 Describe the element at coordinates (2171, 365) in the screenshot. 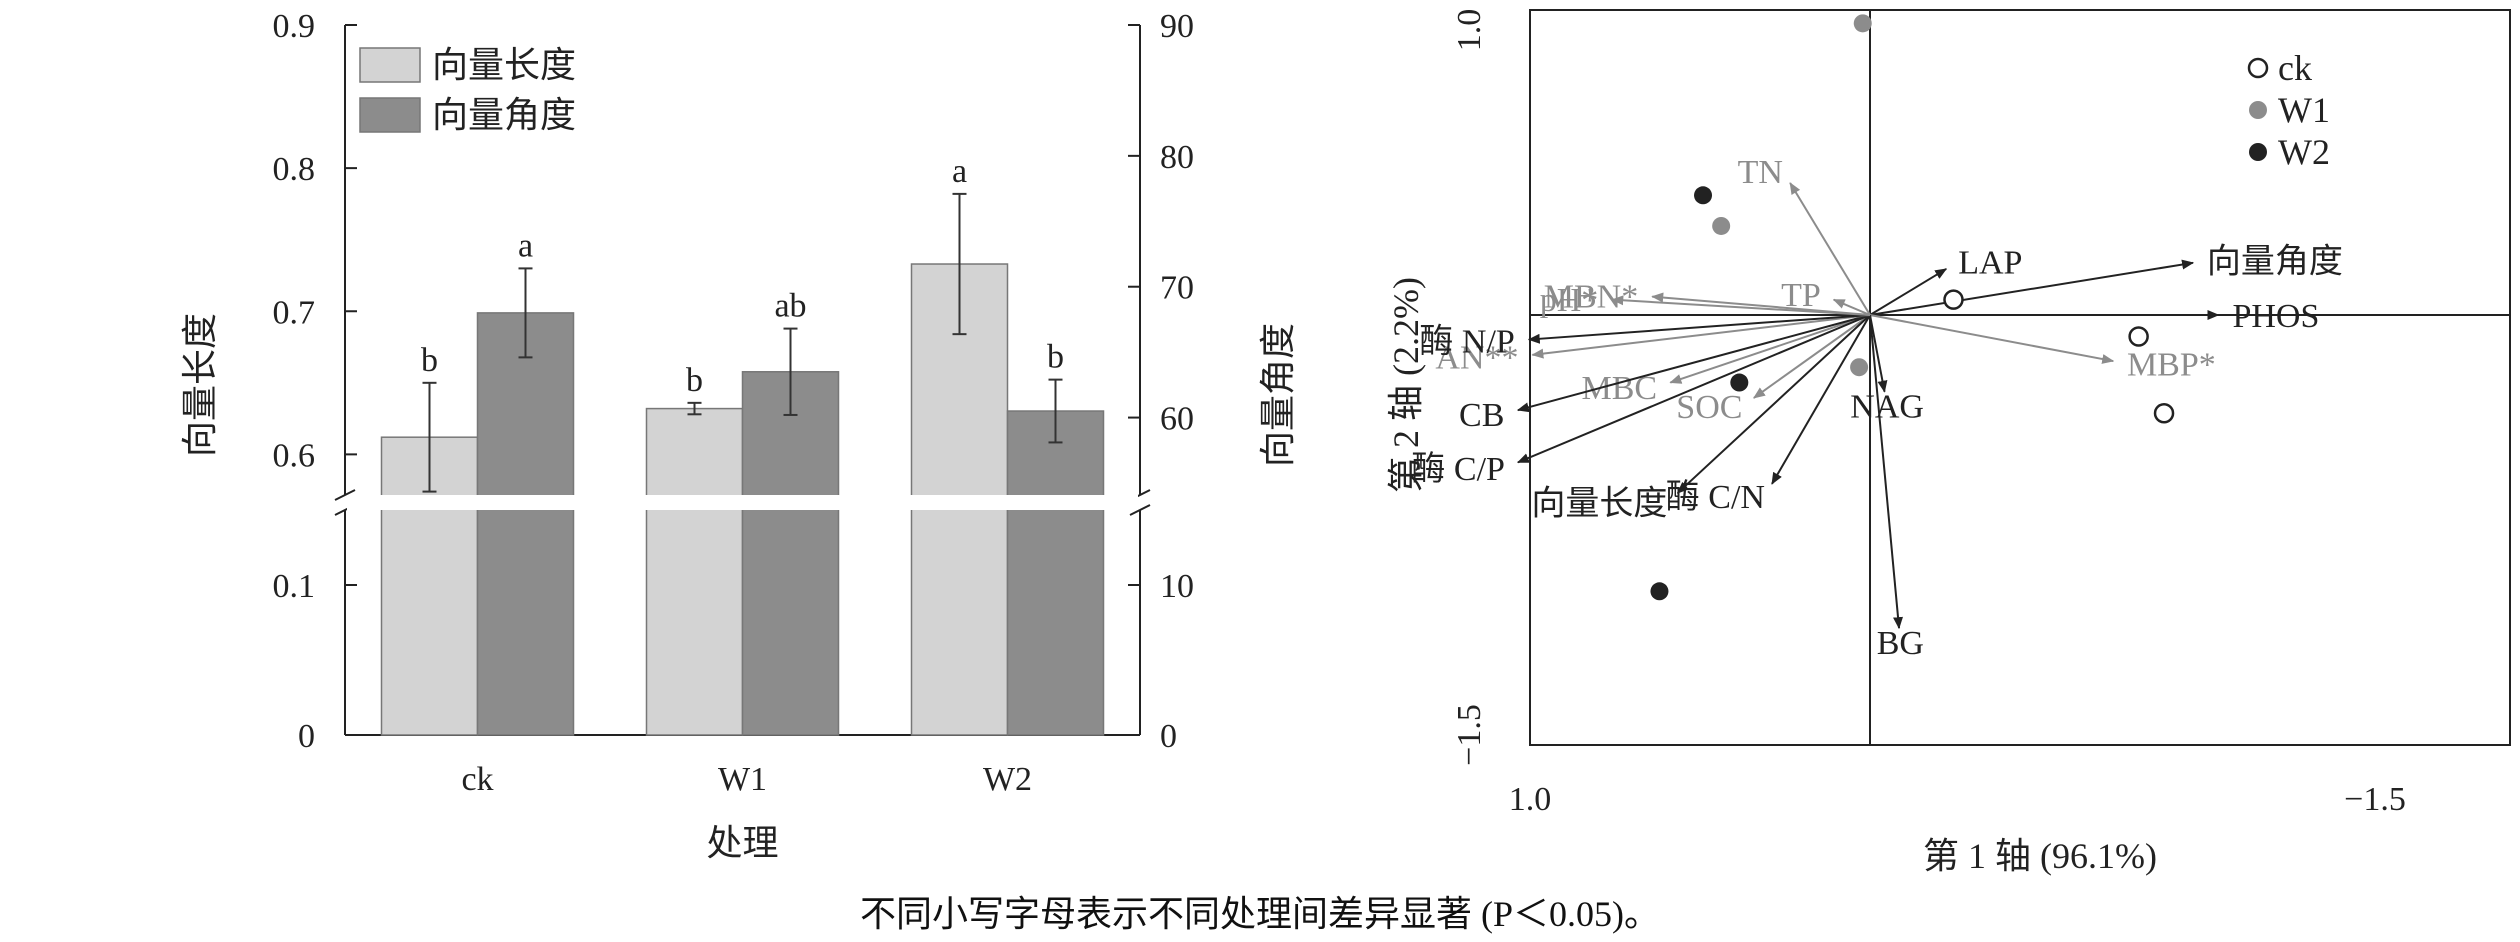

I see `vector-label: MBP*` at that location.